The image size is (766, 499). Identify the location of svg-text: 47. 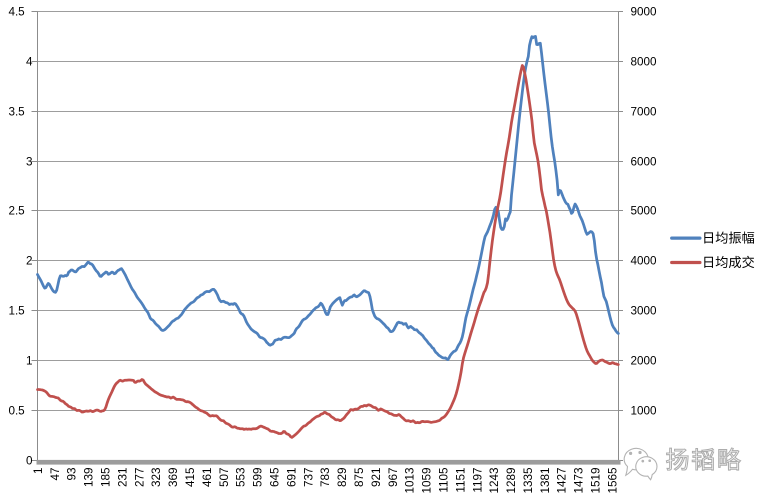
(55, 474).